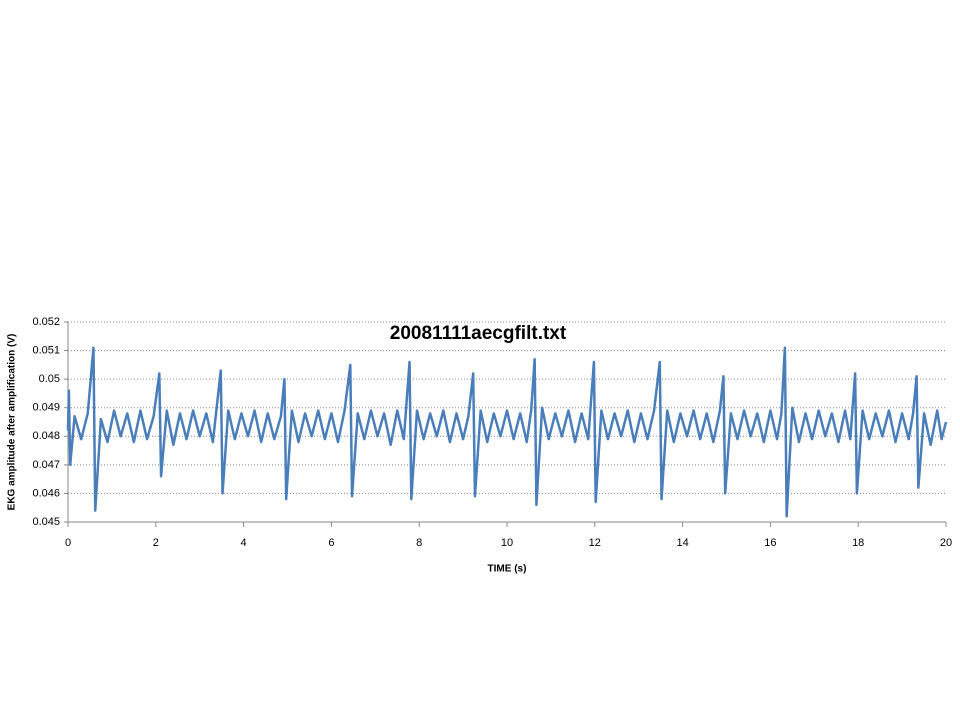  I want to click on x-tick-label: 0, so click(68, 543).